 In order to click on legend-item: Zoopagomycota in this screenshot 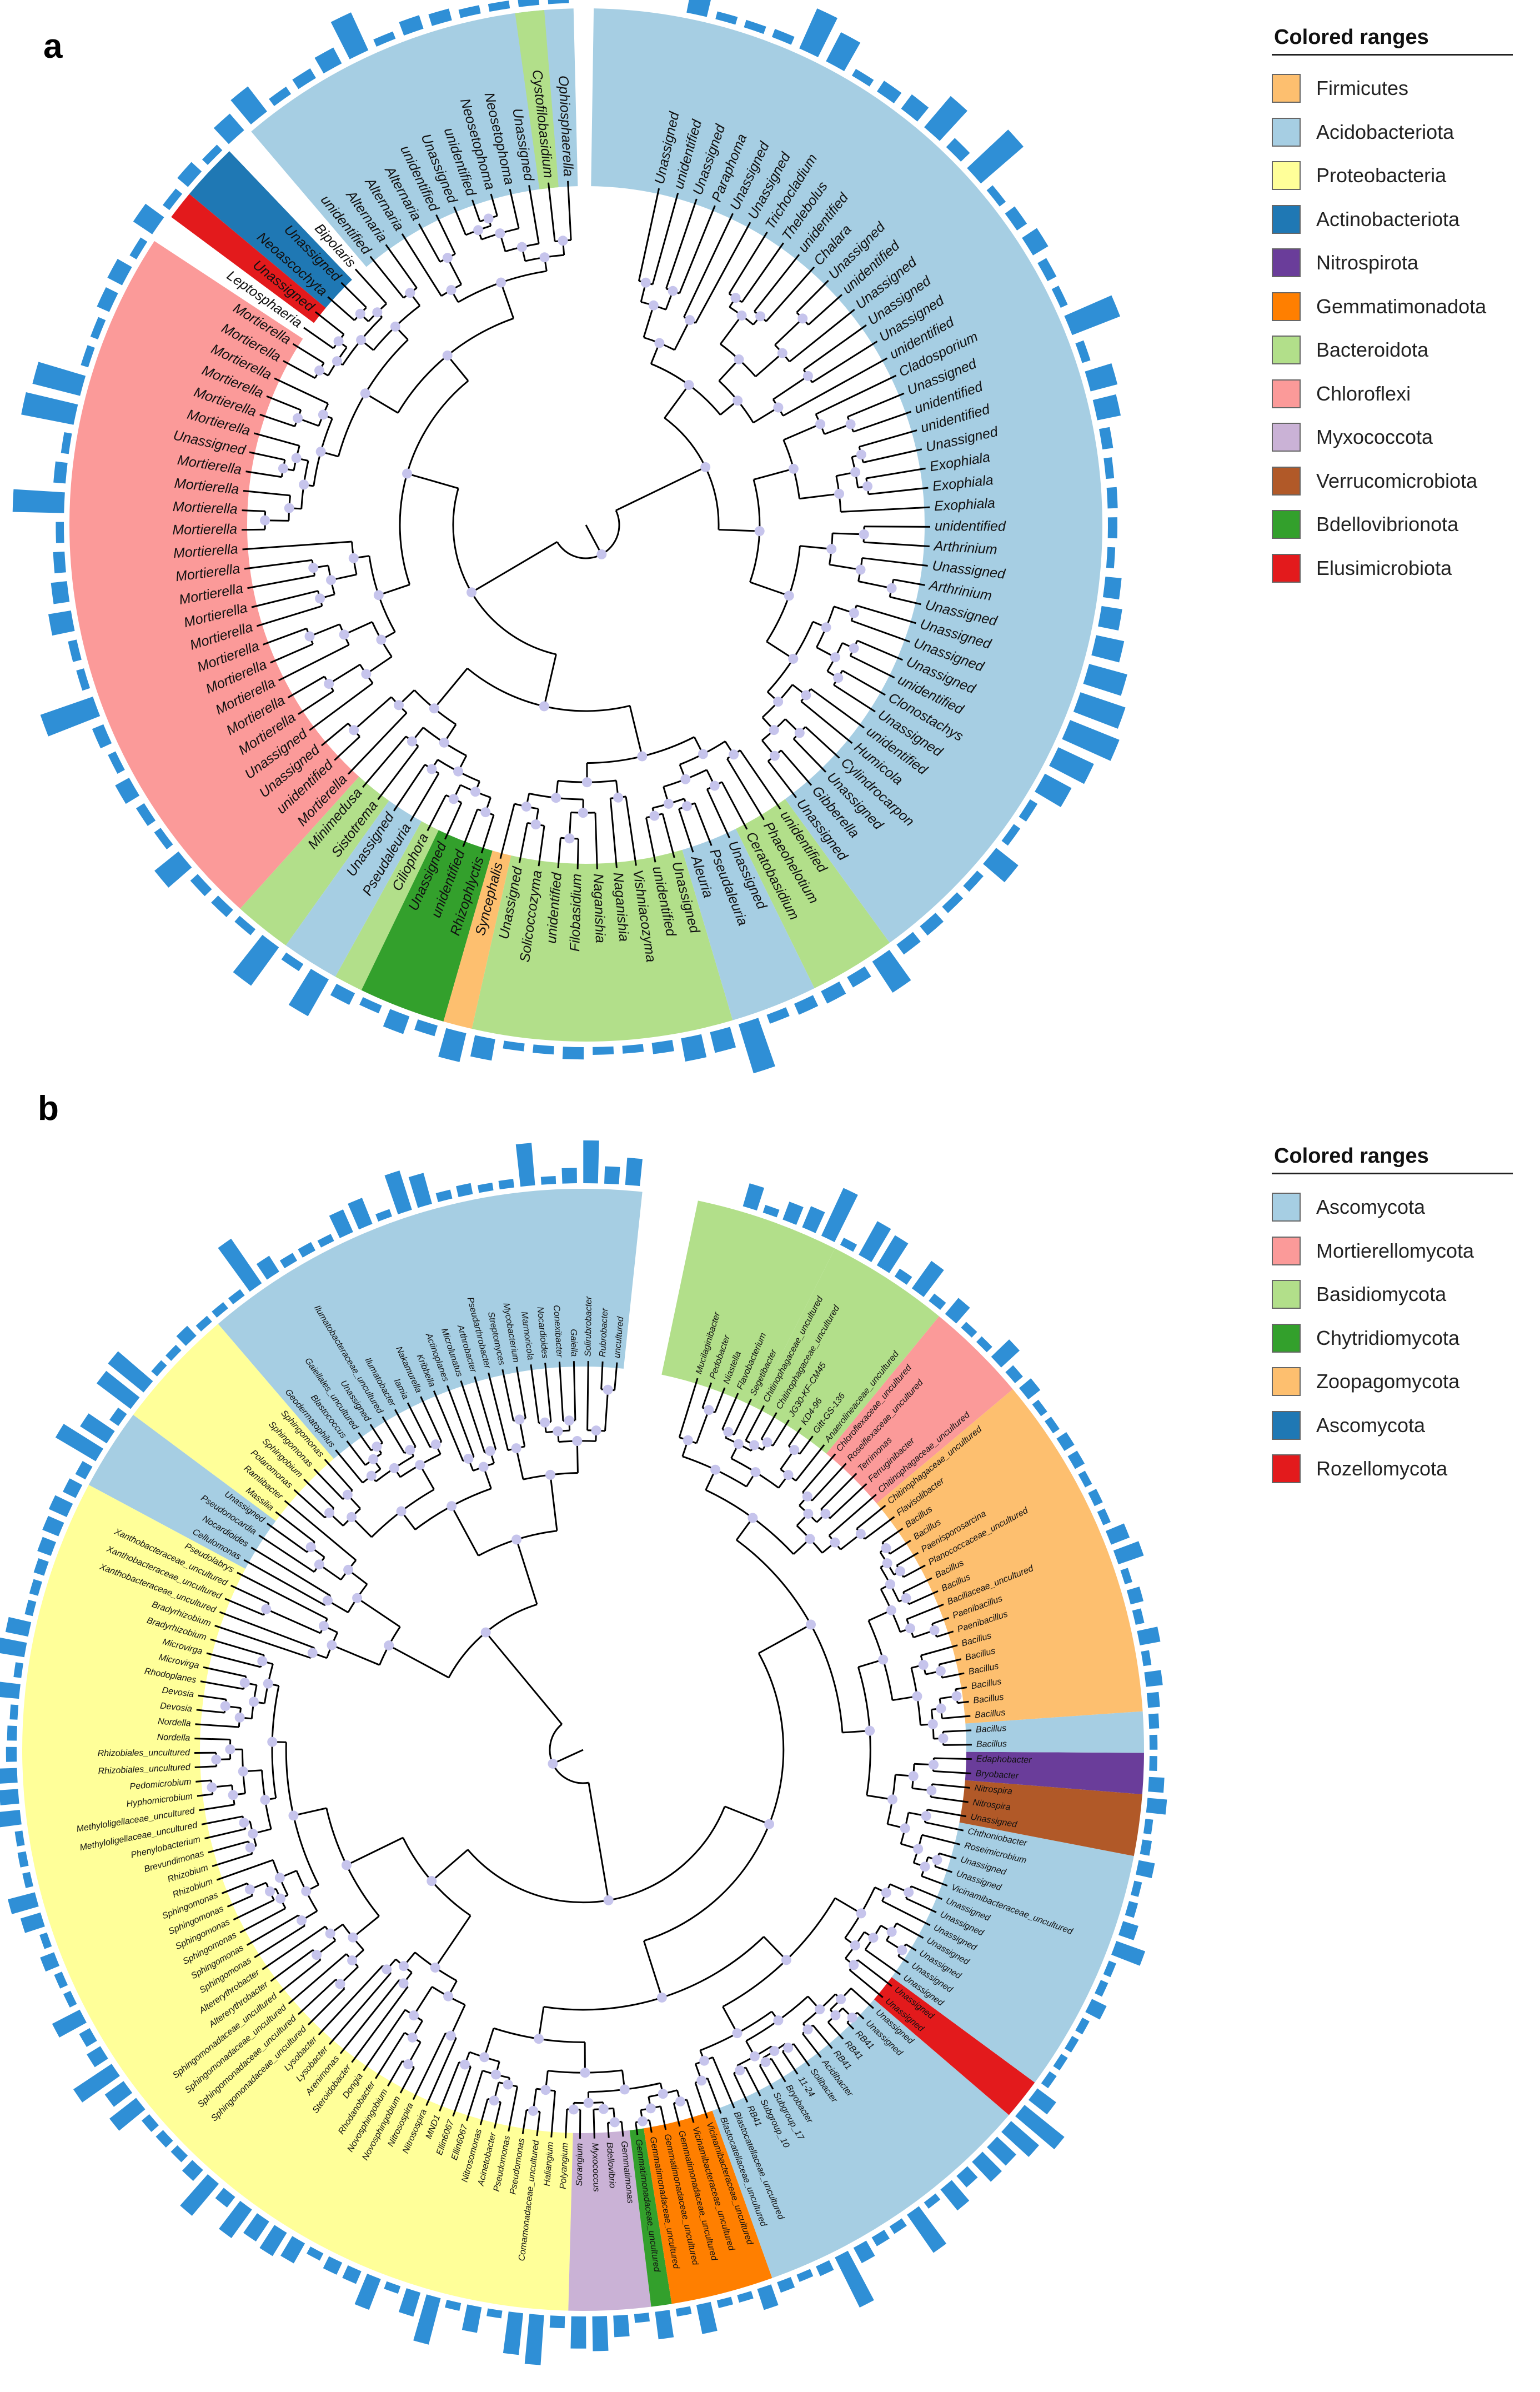, I will do `click(1392, 1382)`.